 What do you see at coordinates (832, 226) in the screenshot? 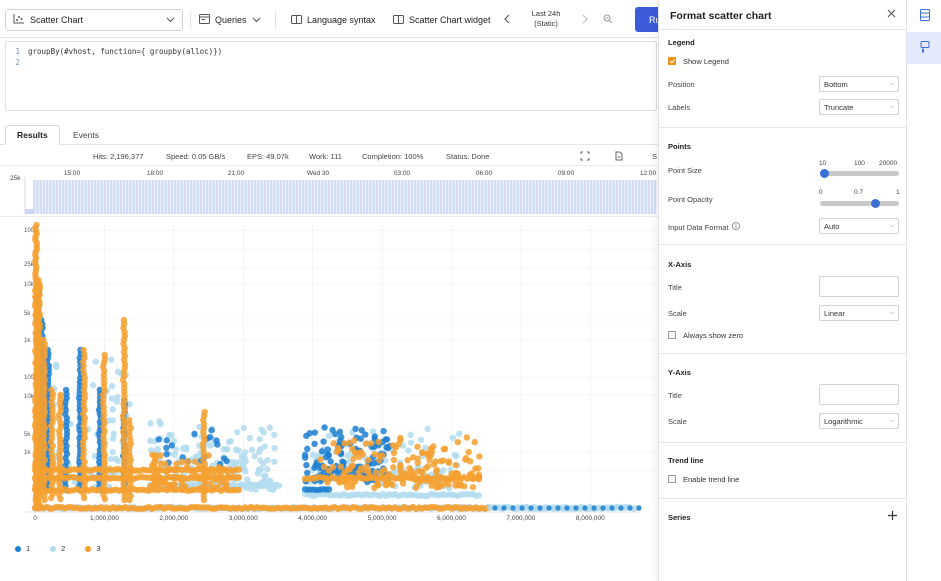
I see `input-format-value: Auto` at bounding box center [832, 226].